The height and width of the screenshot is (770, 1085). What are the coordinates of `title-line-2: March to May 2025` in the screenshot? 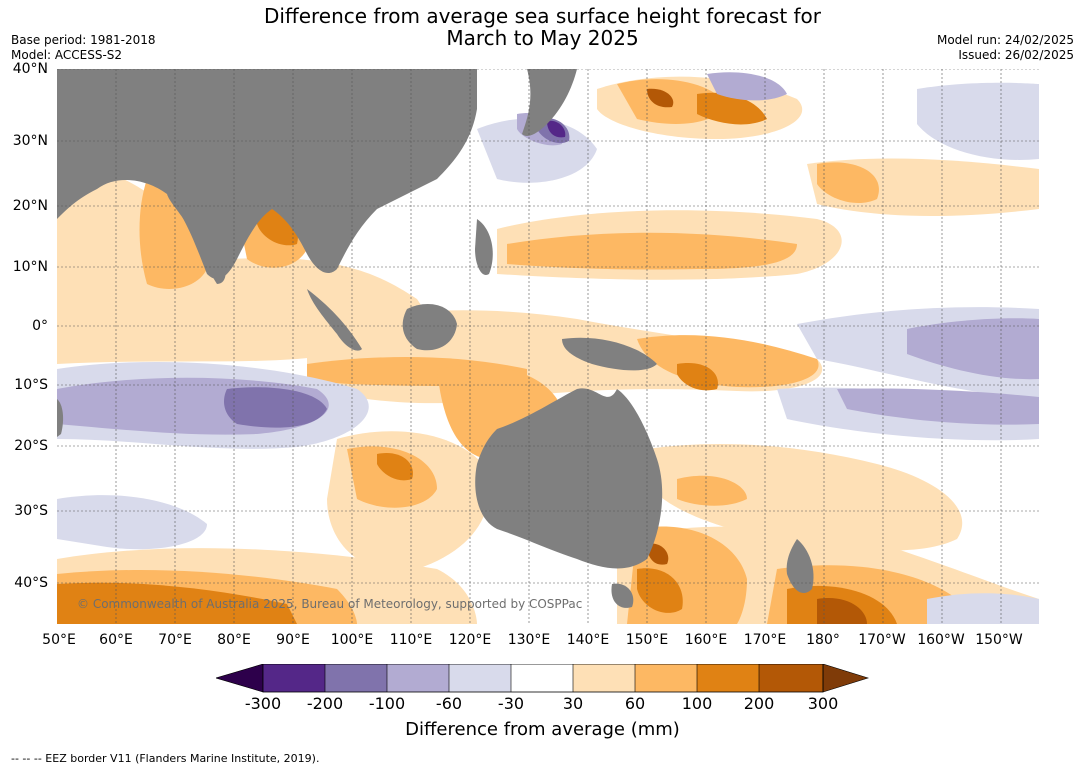 It's located at (542, 38).